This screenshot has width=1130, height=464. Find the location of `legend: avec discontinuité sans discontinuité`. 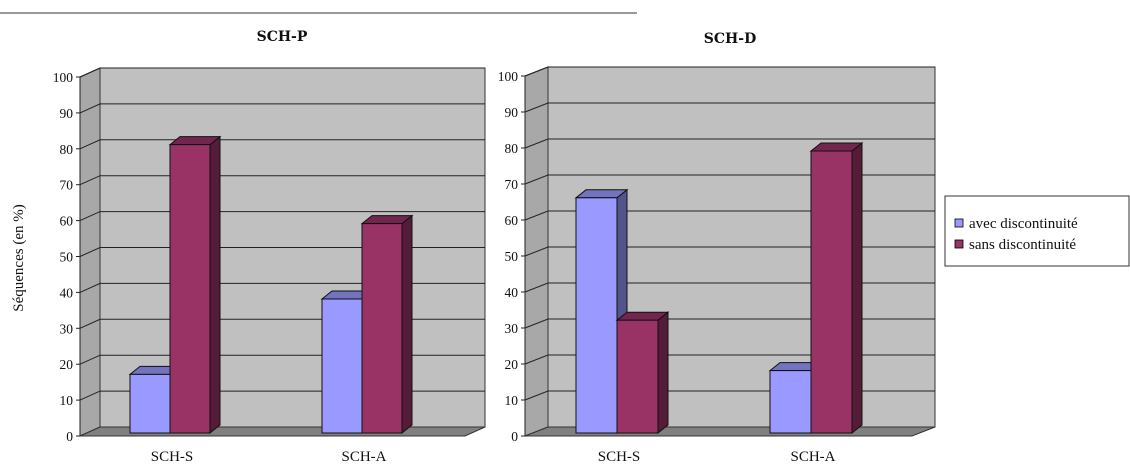

legend: avec discontinuité sans discontinuité is located at coordinates (1037, 231).